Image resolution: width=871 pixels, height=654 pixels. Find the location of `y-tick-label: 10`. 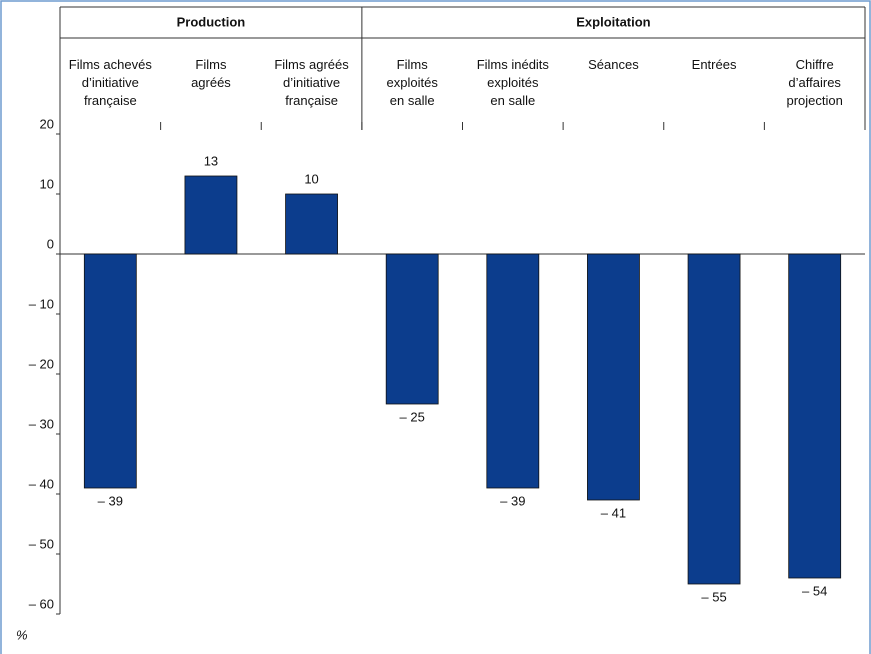

y-tick-label: 10 is located at coordinates (47, 183).